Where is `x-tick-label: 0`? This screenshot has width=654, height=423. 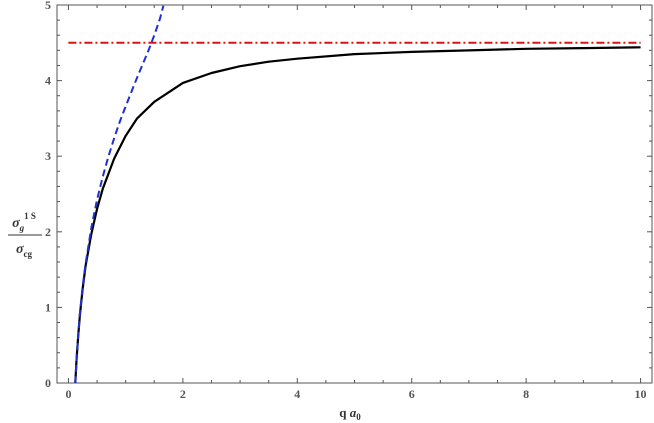 x-tick-label: 0 is located at coordinates (68, 394).